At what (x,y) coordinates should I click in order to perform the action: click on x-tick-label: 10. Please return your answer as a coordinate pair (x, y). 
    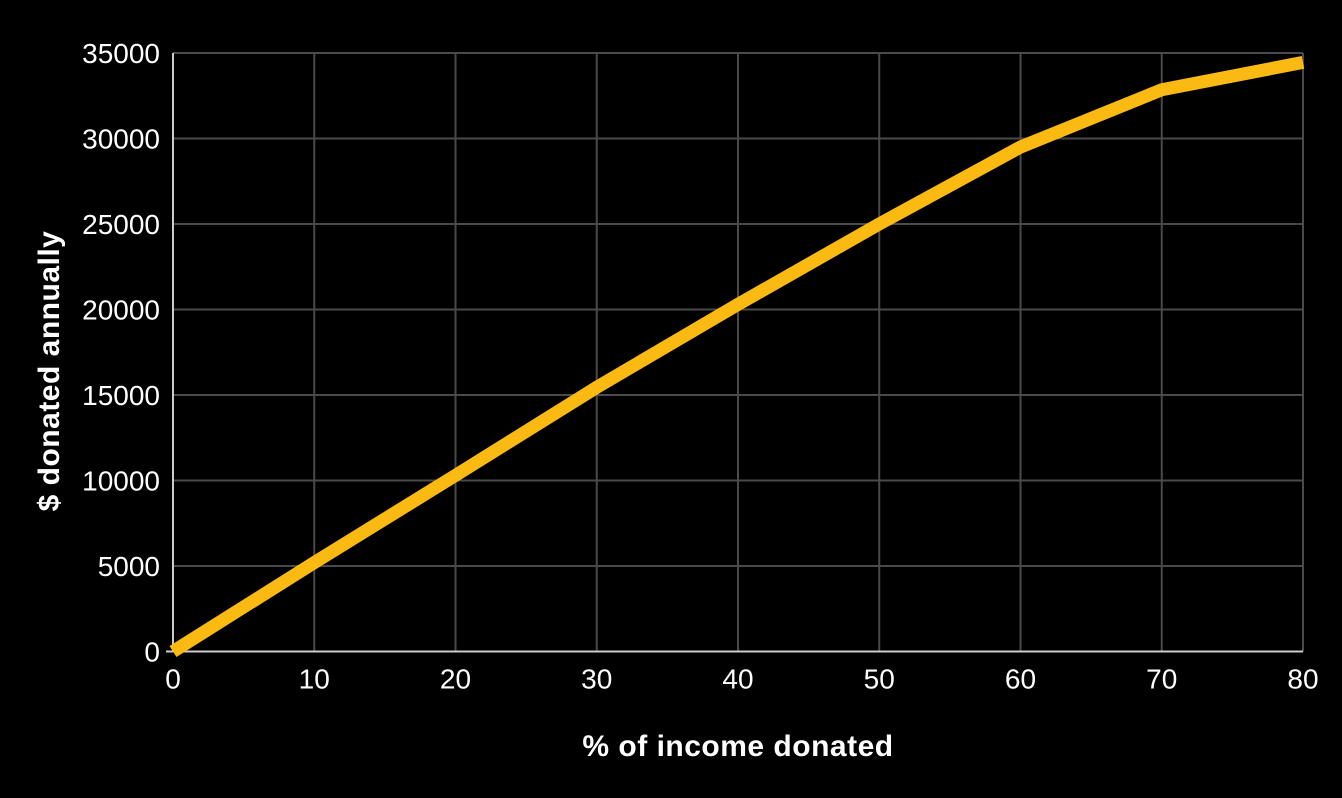
    Looking at the image, I should click on (314, 679).